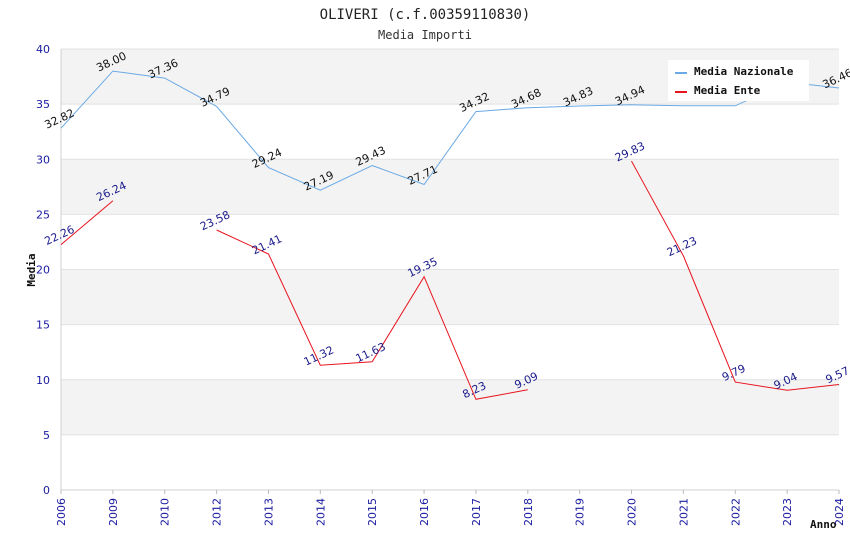  I want to click on x-tick-label: 2006, so click(61, 512).